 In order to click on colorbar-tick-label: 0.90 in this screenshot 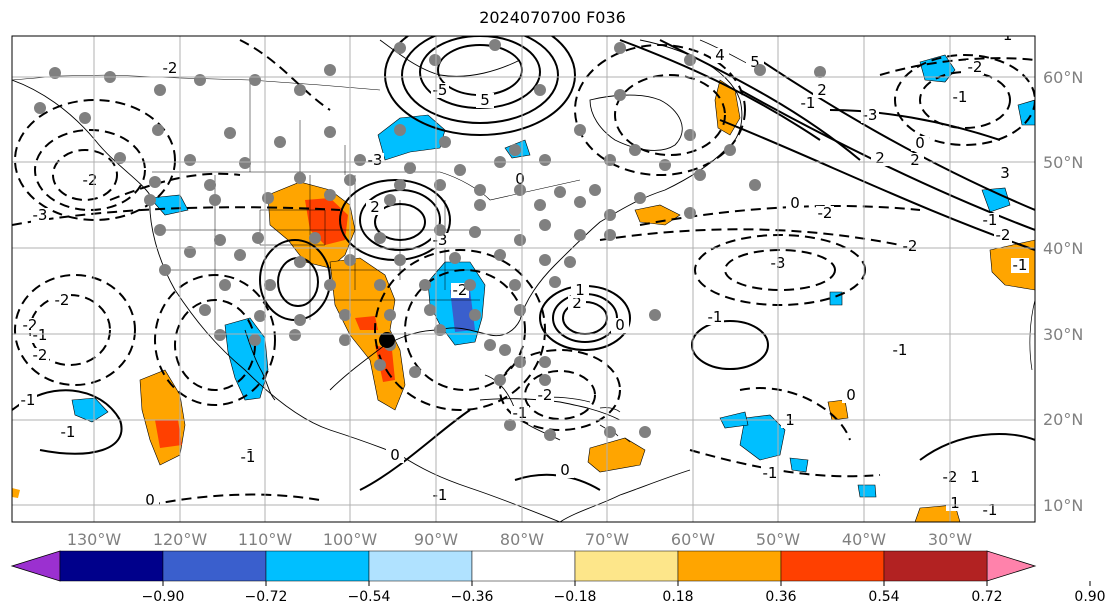, I will do `click(1089, 597)`.